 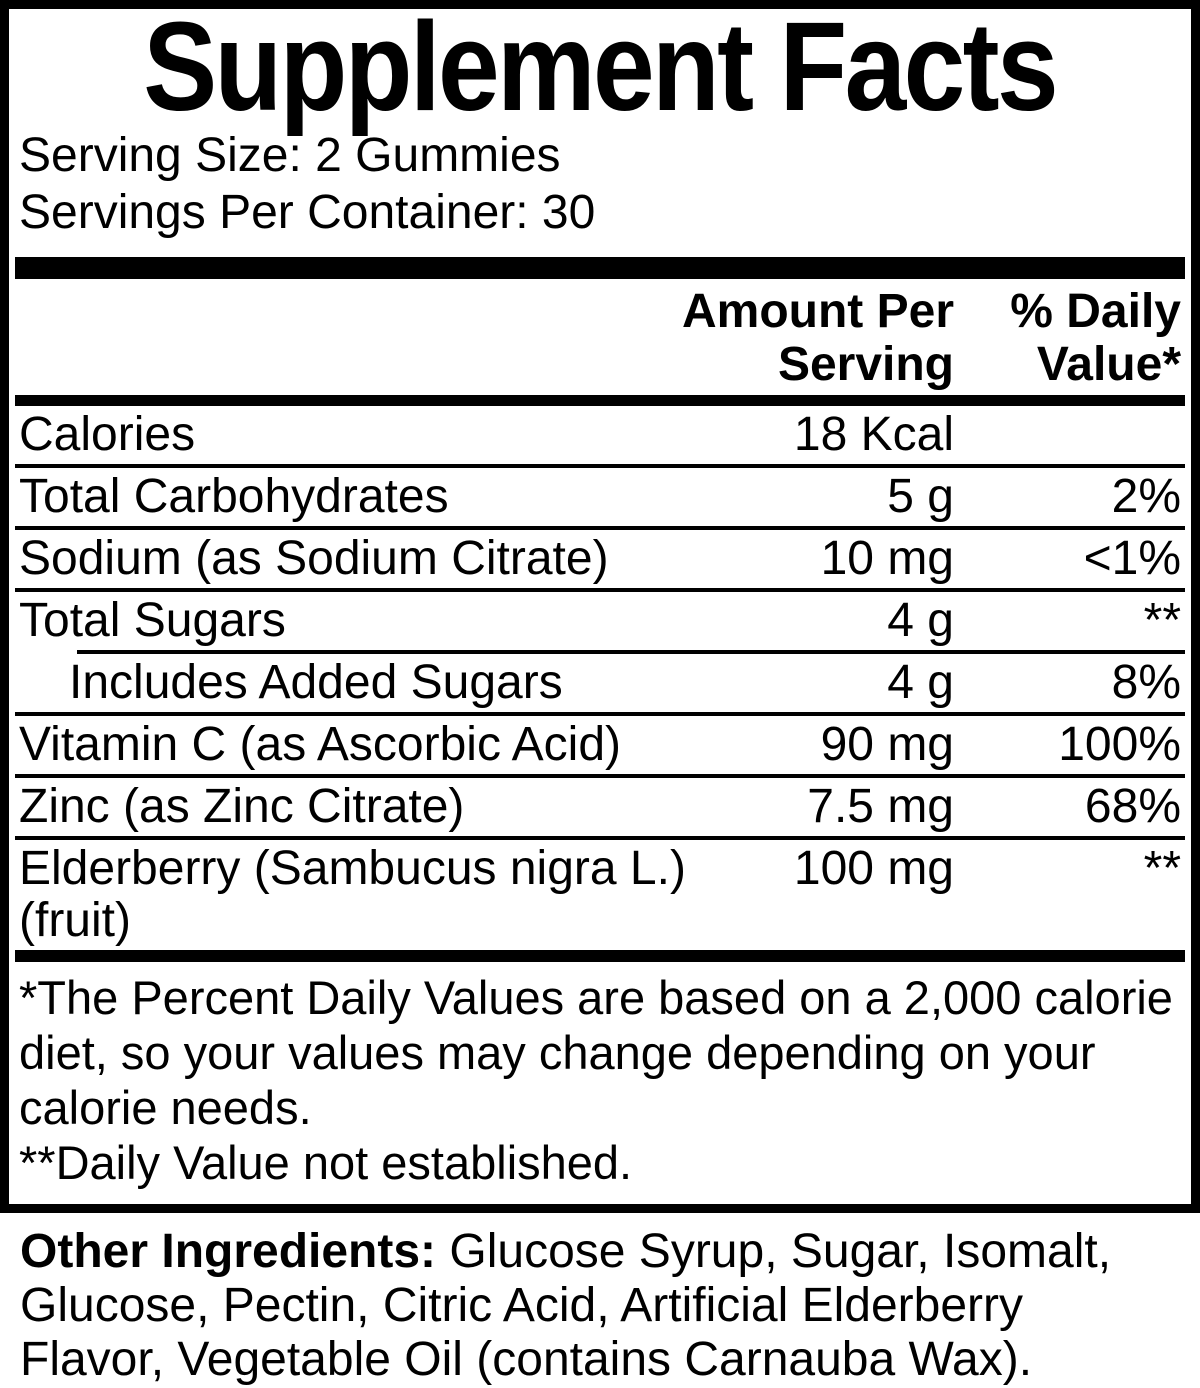 I want to click on other-ingredients-label: Other Ingredients:, so click(x=228, y=1251).